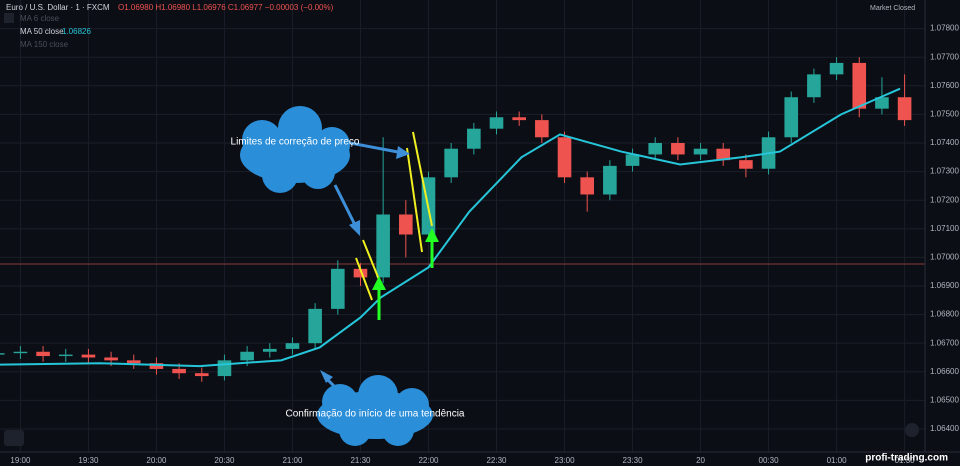  What do you see at coordinates (944, 142) in the screenshot?
I see `y-tick-label: 1.07400` at bounding box center [944, 142].